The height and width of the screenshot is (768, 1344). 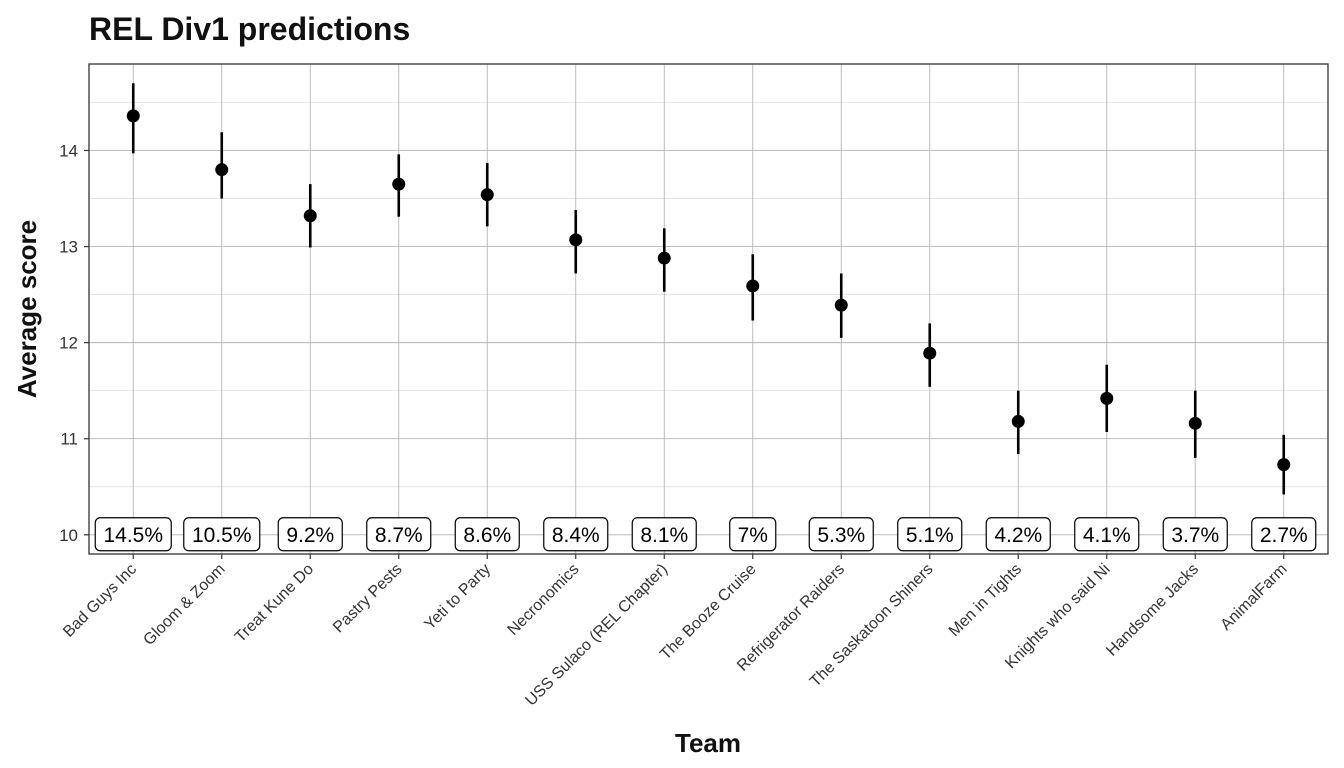 I want to click on percentage-label: 4.2%, so click(x=1018, y=535).